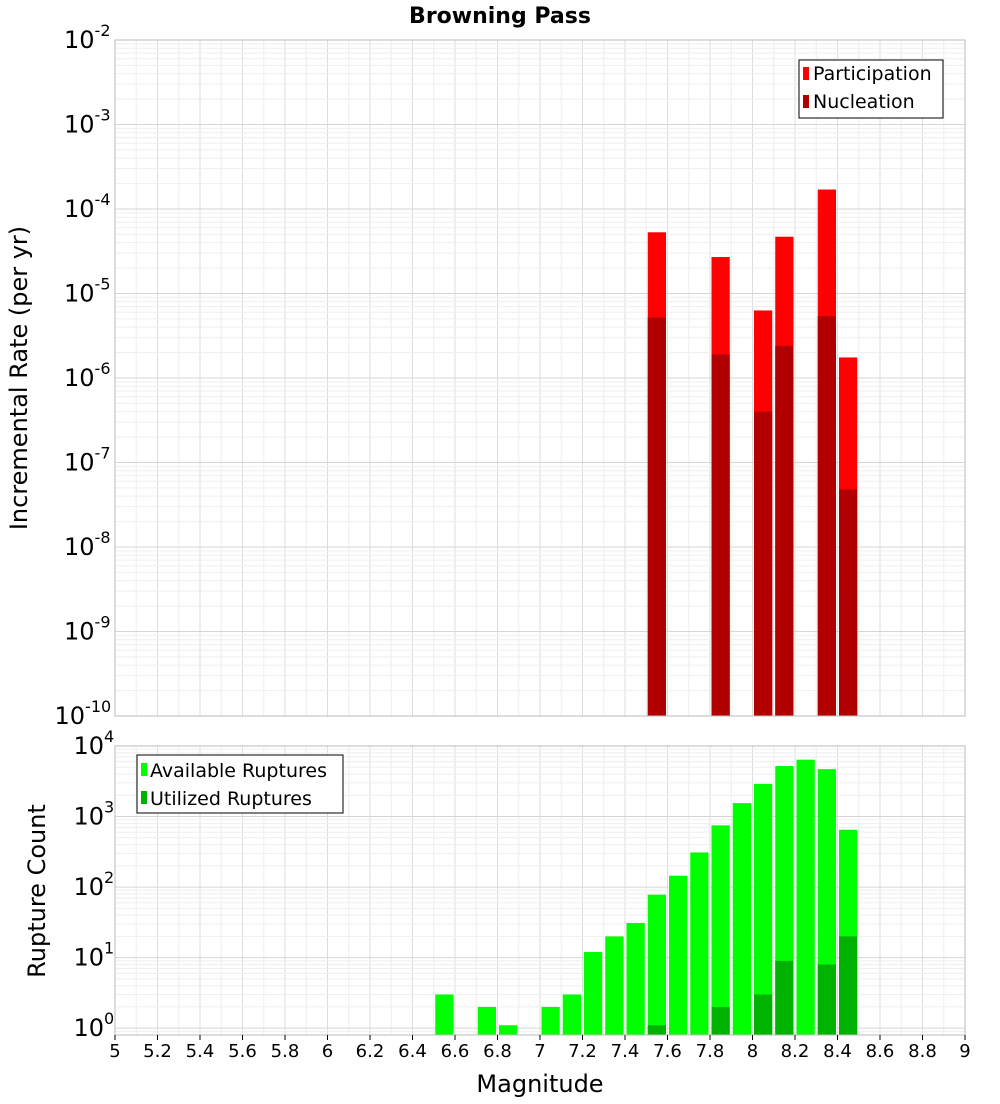 This screenshot has height=1104, width=1000. What do you see at coordinates (539, 1051) in the screenshot?
I see `x-tick-label: 7` at bounding box center [539, 1051].